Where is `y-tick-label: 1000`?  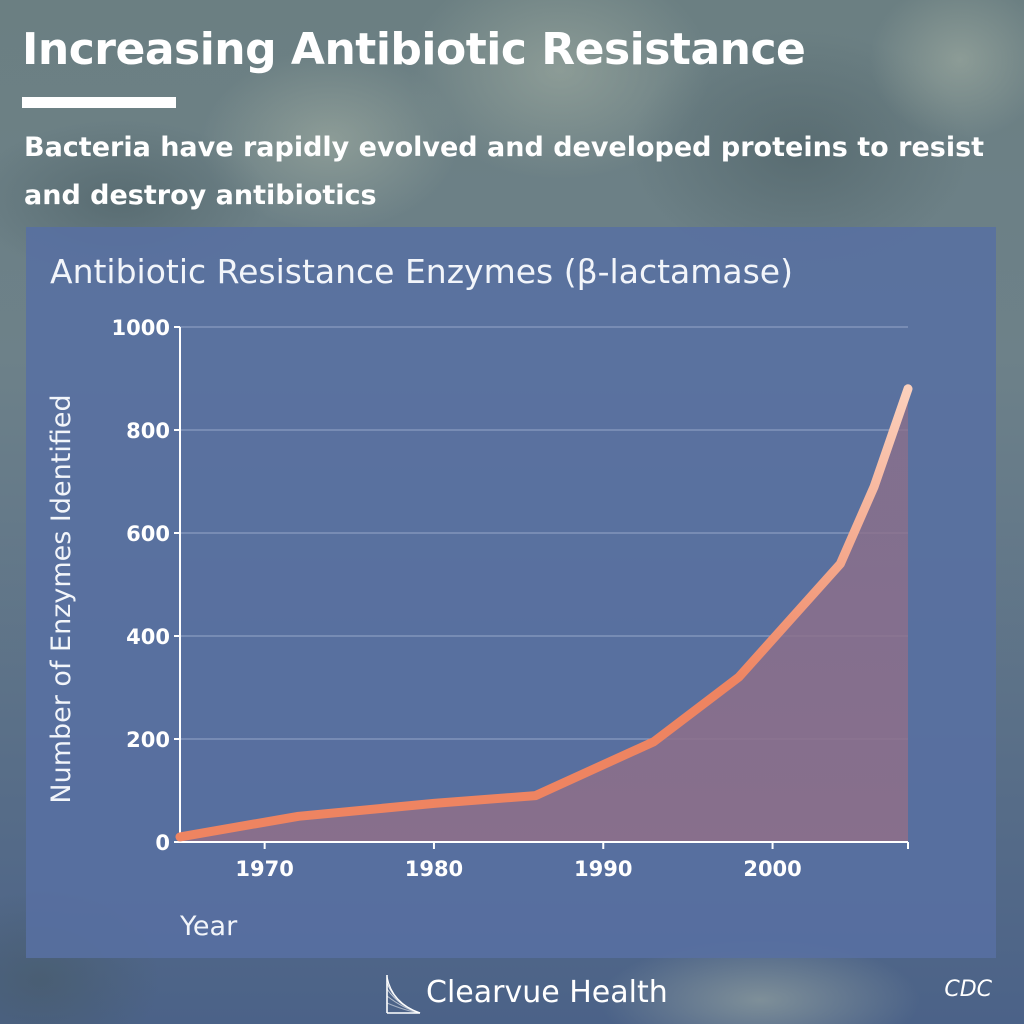 y-tick-label: 1000 is located at coordinates (141, 328).